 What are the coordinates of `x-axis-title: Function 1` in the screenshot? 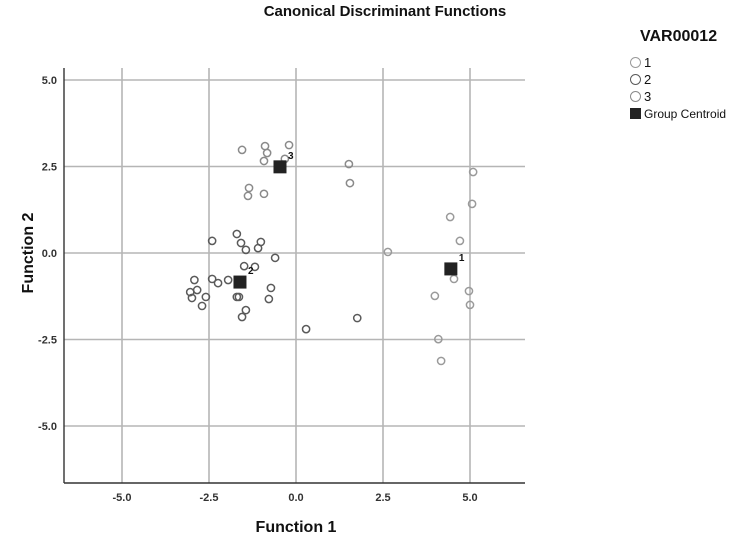 It's located at (296, 527).